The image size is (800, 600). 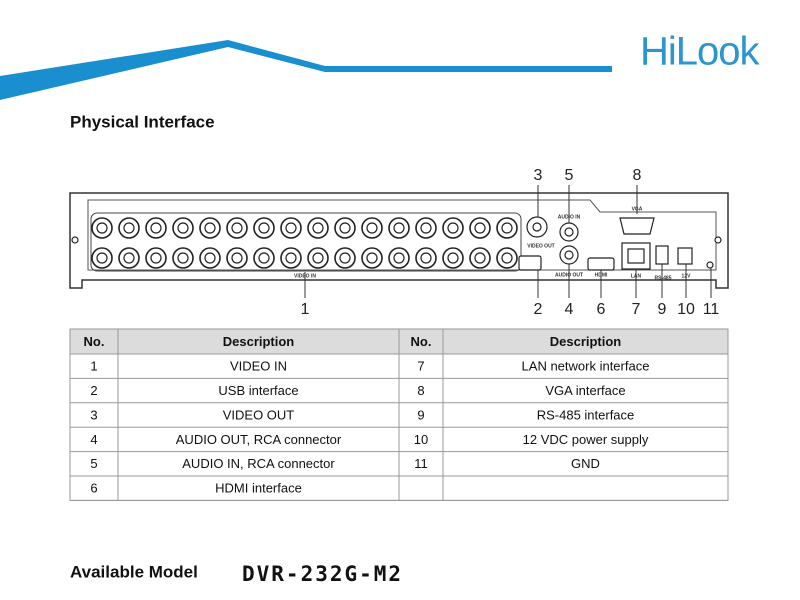 What do you see at coordinates (585, 463) in the screenshot?
I see `table-cell: GND` at bounding box center [585, 463].